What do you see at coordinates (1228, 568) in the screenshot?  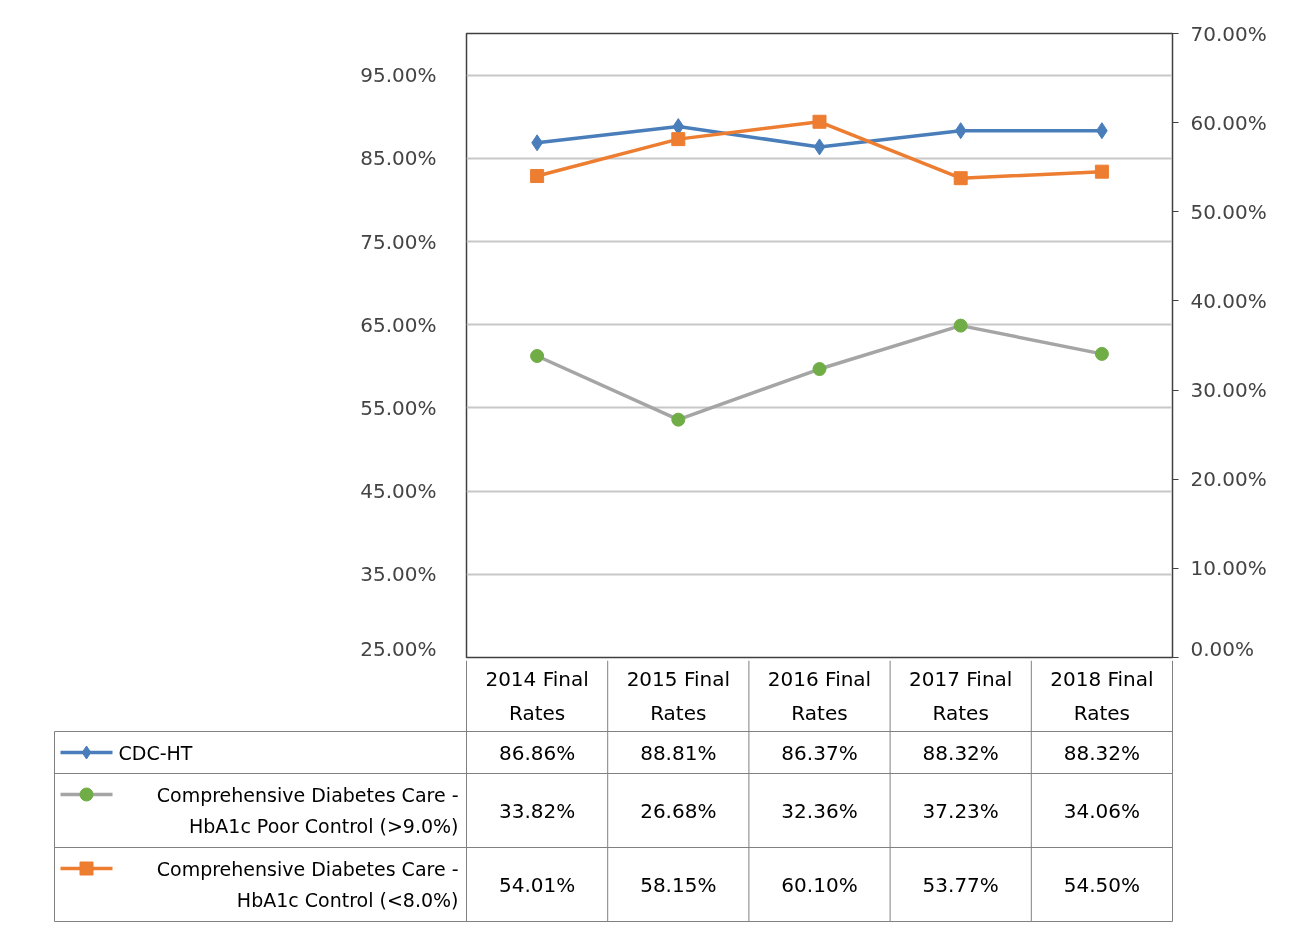 I see `y2-tick-label: 10.00%` at bounding box center [1228, 568].